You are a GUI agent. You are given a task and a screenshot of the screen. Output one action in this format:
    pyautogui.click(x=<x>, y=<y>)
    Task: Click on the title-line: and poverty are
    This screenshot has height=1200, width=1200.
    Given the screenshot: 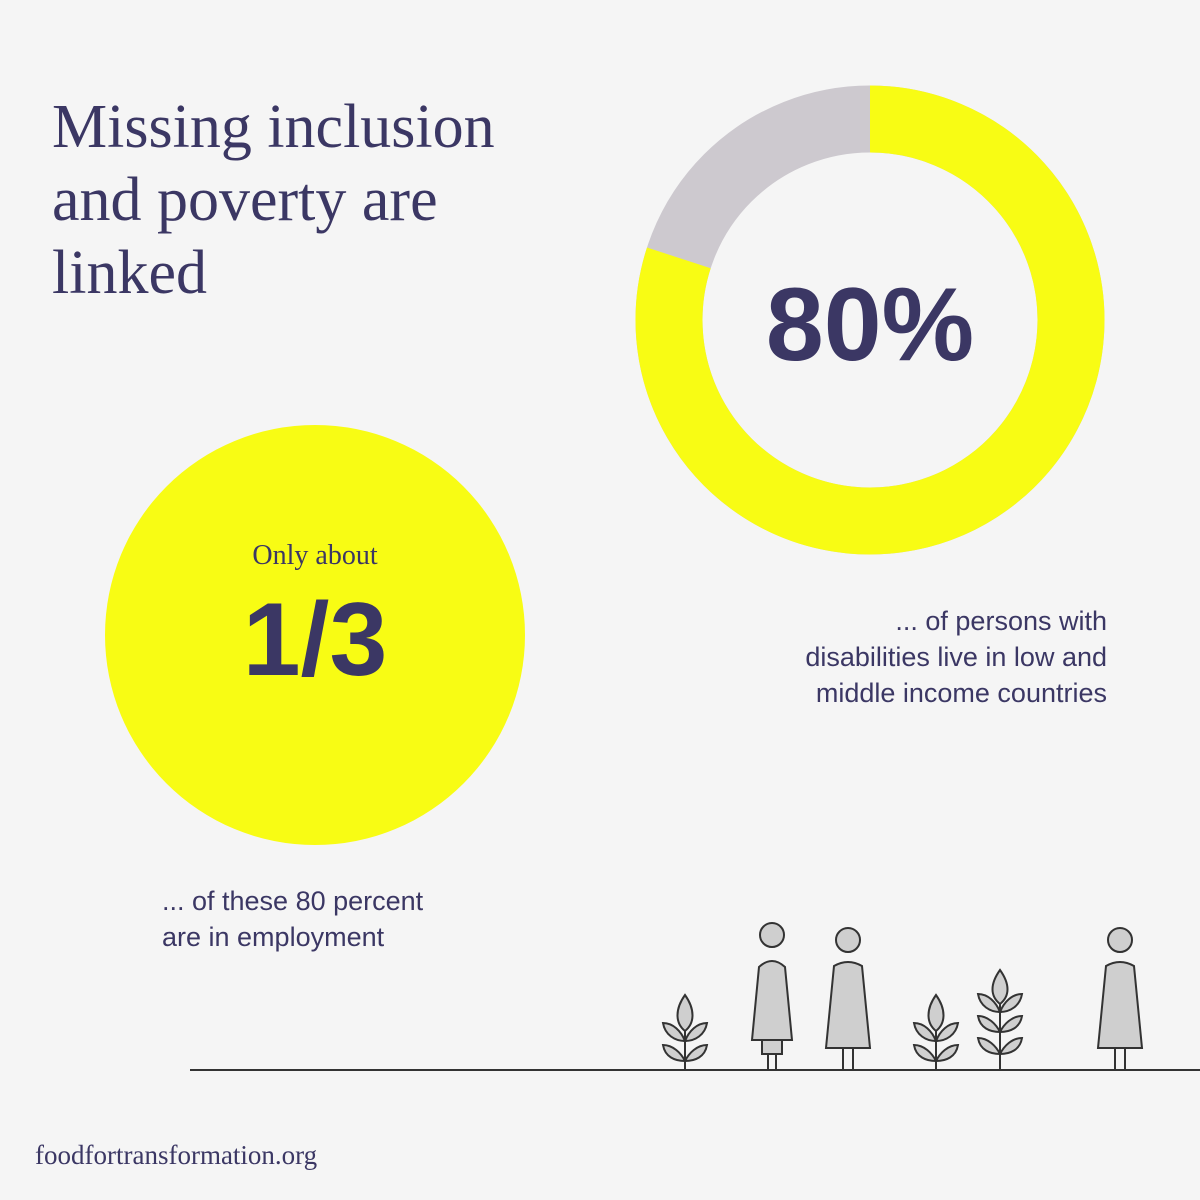 What is the action you would take?
    pyautogui.click(x=245, y=200)
    